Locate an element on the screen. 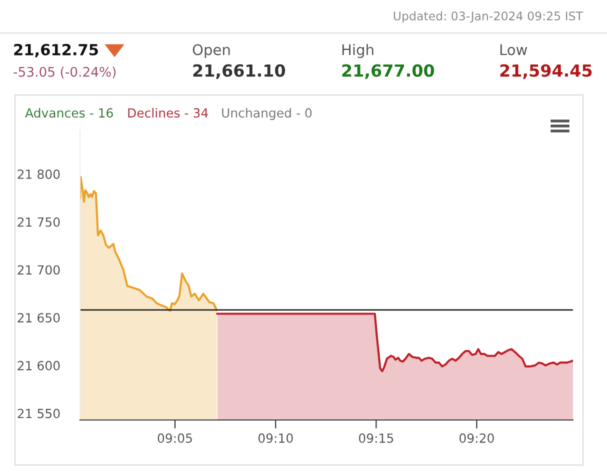  text: 21,661.10 is located at coordinates (239, 71).